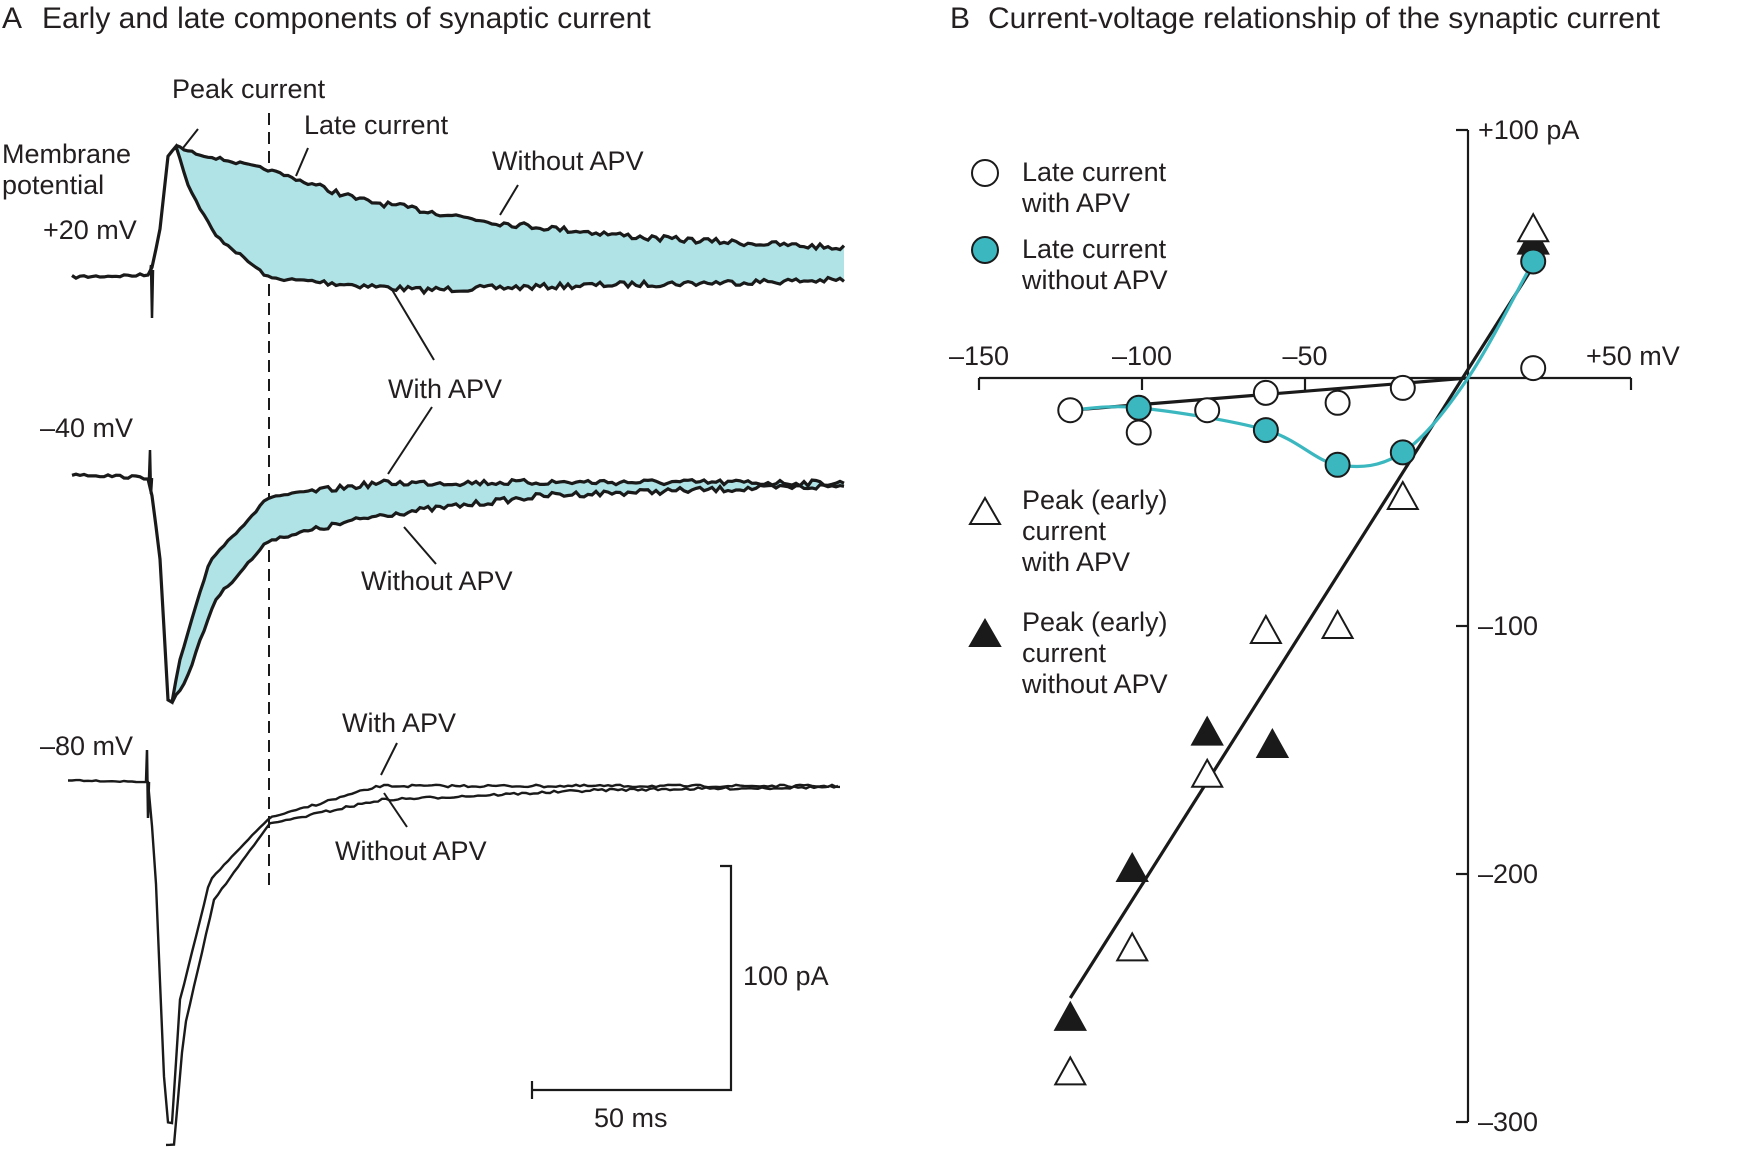 The width and height of the screenshot is (1737, 1149). I want to click on membrane-potential-label-line1: Membrane, so click(66, 154).